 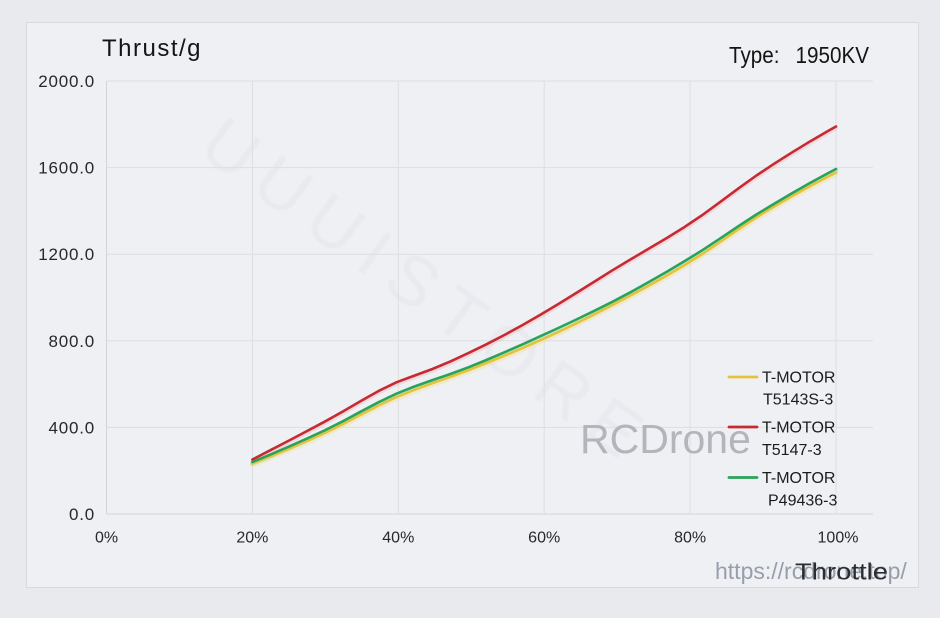 What do you see at coordinates (66, 168) in the screenshot?
I see `svg-text: 1600.0` at bounding box center [66, 168].